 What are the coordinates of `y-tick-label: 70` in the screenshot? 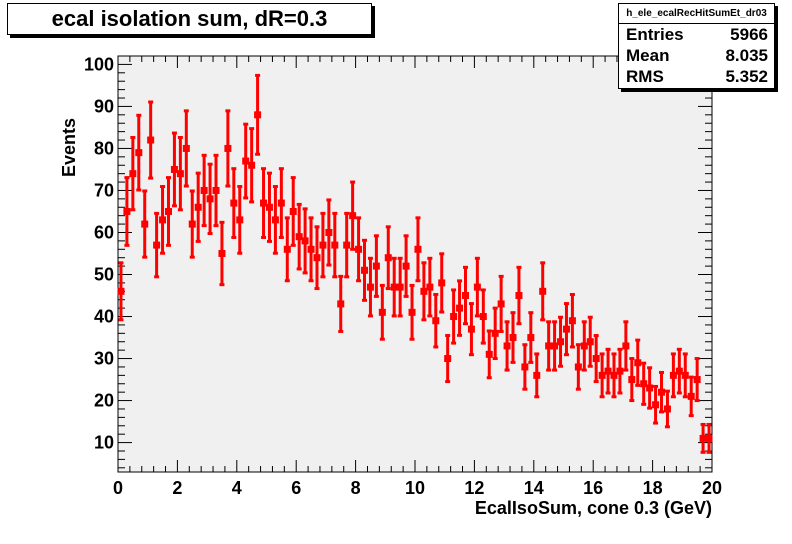 It's located at (104, 190).